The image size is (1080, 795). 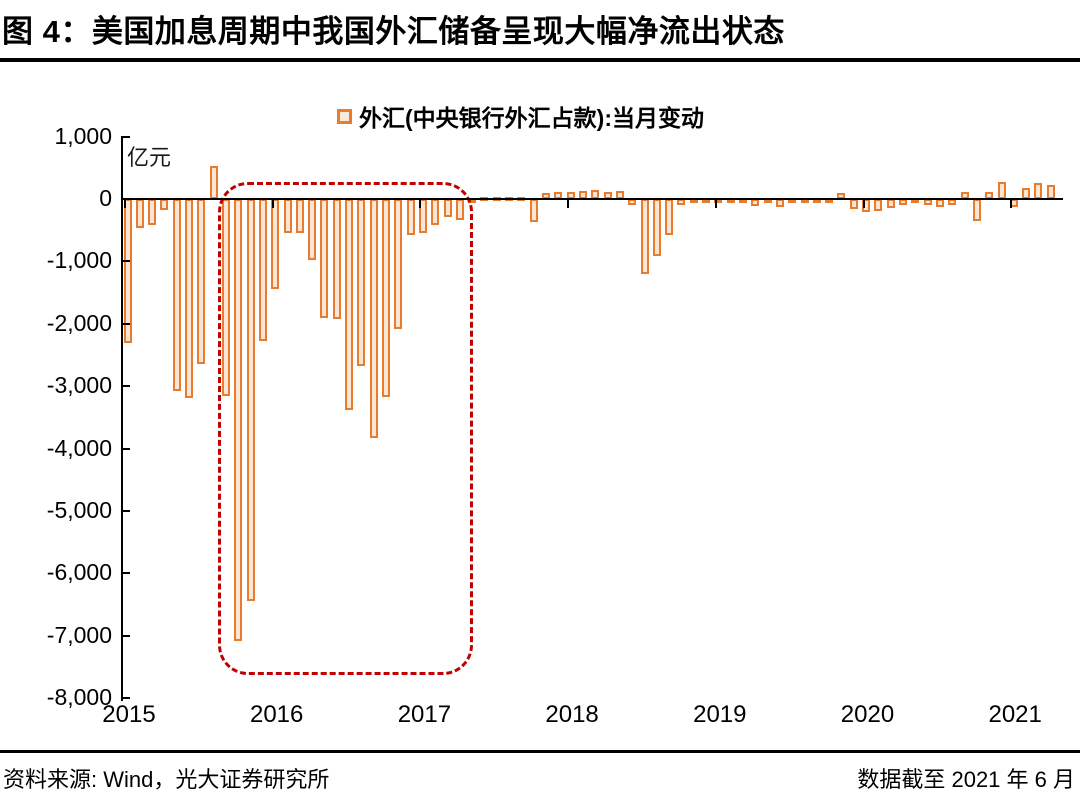 What do you see at coordinates (83, 135) in the screenshot?
I see `y-tick-label: 1,000` at bounding box center [83, 135].